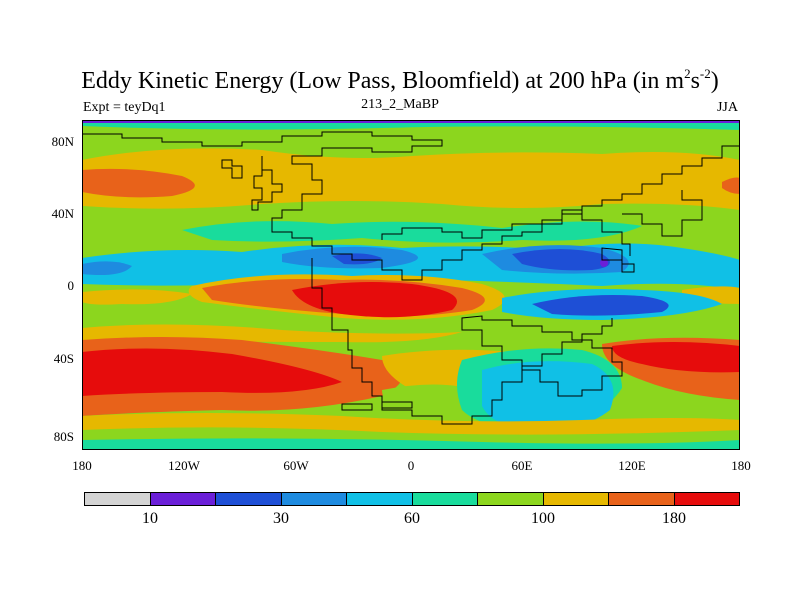  I want to click on equatorial-red-core, so click(374, 300).